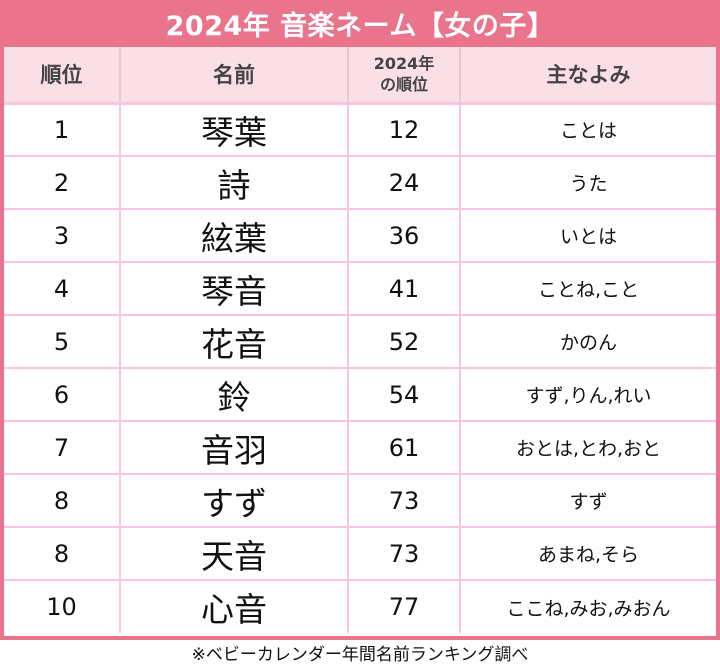 The height and width of the screenshot is (671, 720). I want to click on reading-cell: ことね,こと, so click(588, 289).